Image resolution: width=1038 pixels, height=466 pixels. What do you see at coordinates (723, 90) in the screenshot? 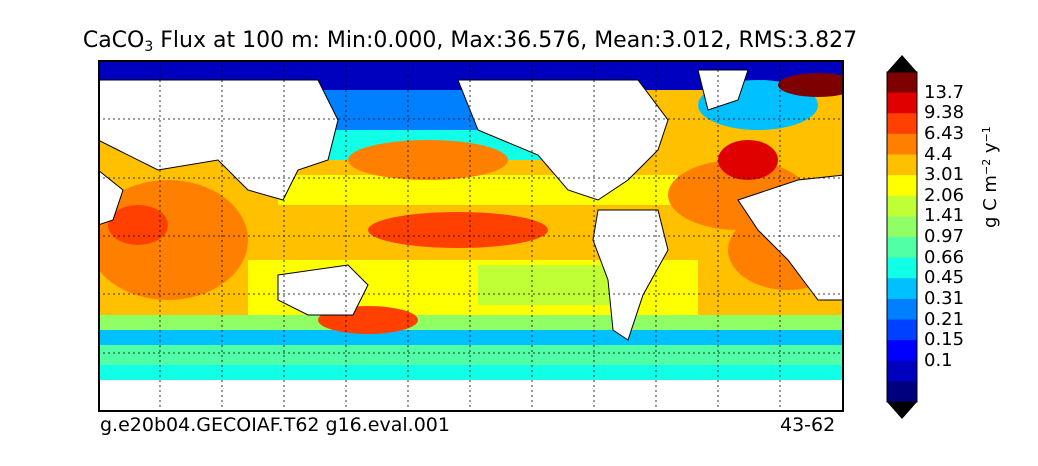
I see `greenland-land` at bounding box center [723, 90].